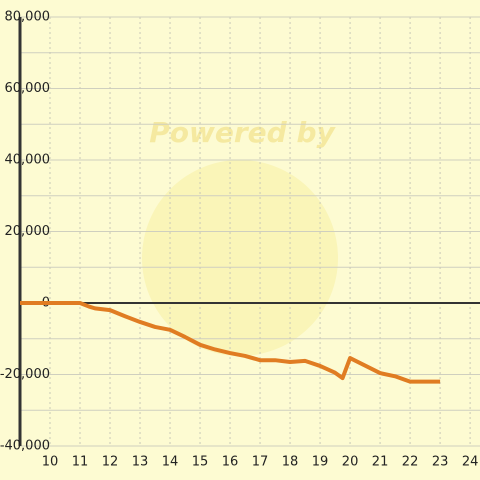  What do you see at coordinates (410, 462) in the screenshot?
I see `x-tick-label: 22` at bounding box center [410, 462].